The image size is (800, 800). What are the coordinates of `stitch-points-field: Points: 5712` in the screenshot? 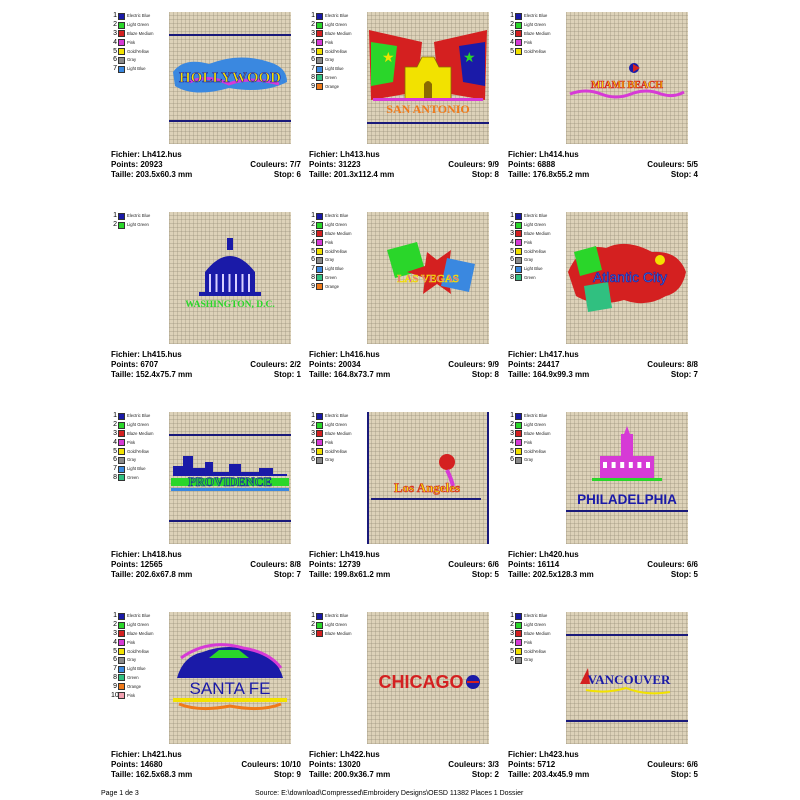 It's located at (531, 765).